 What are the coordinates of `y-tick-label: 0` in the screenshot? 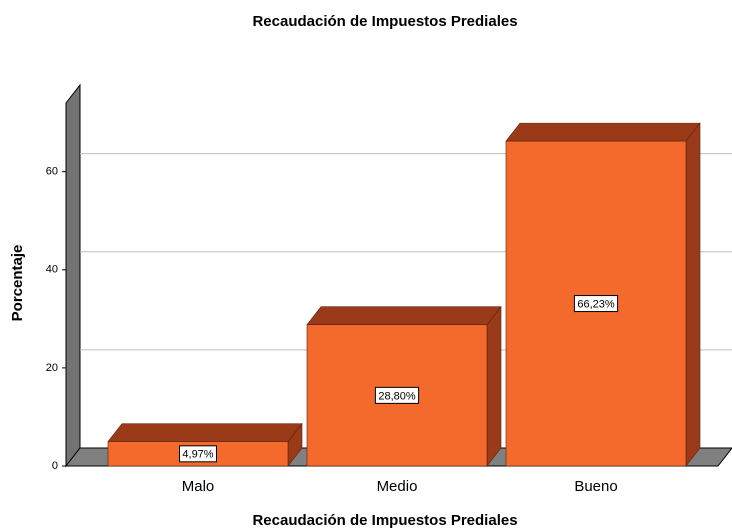 It's located at (55, 466).